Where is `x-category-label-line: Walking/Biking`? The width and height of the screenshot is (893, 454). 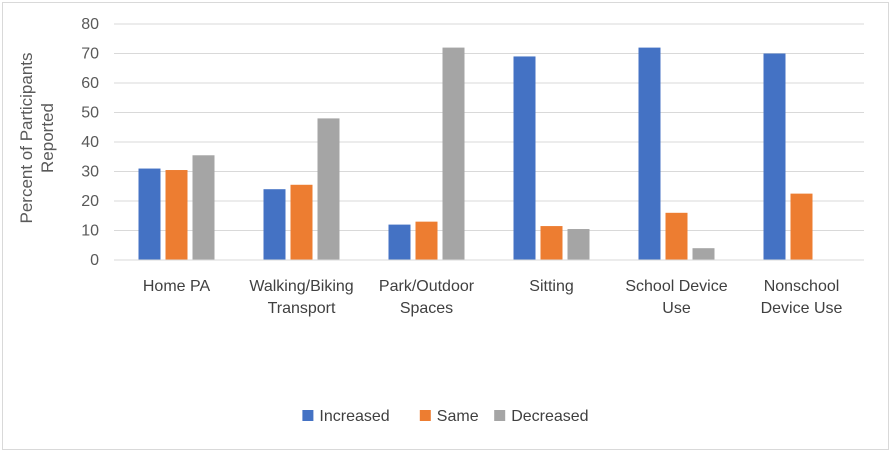 x-category-label-line: Walking/Biking is located at coordinates (301, 286).